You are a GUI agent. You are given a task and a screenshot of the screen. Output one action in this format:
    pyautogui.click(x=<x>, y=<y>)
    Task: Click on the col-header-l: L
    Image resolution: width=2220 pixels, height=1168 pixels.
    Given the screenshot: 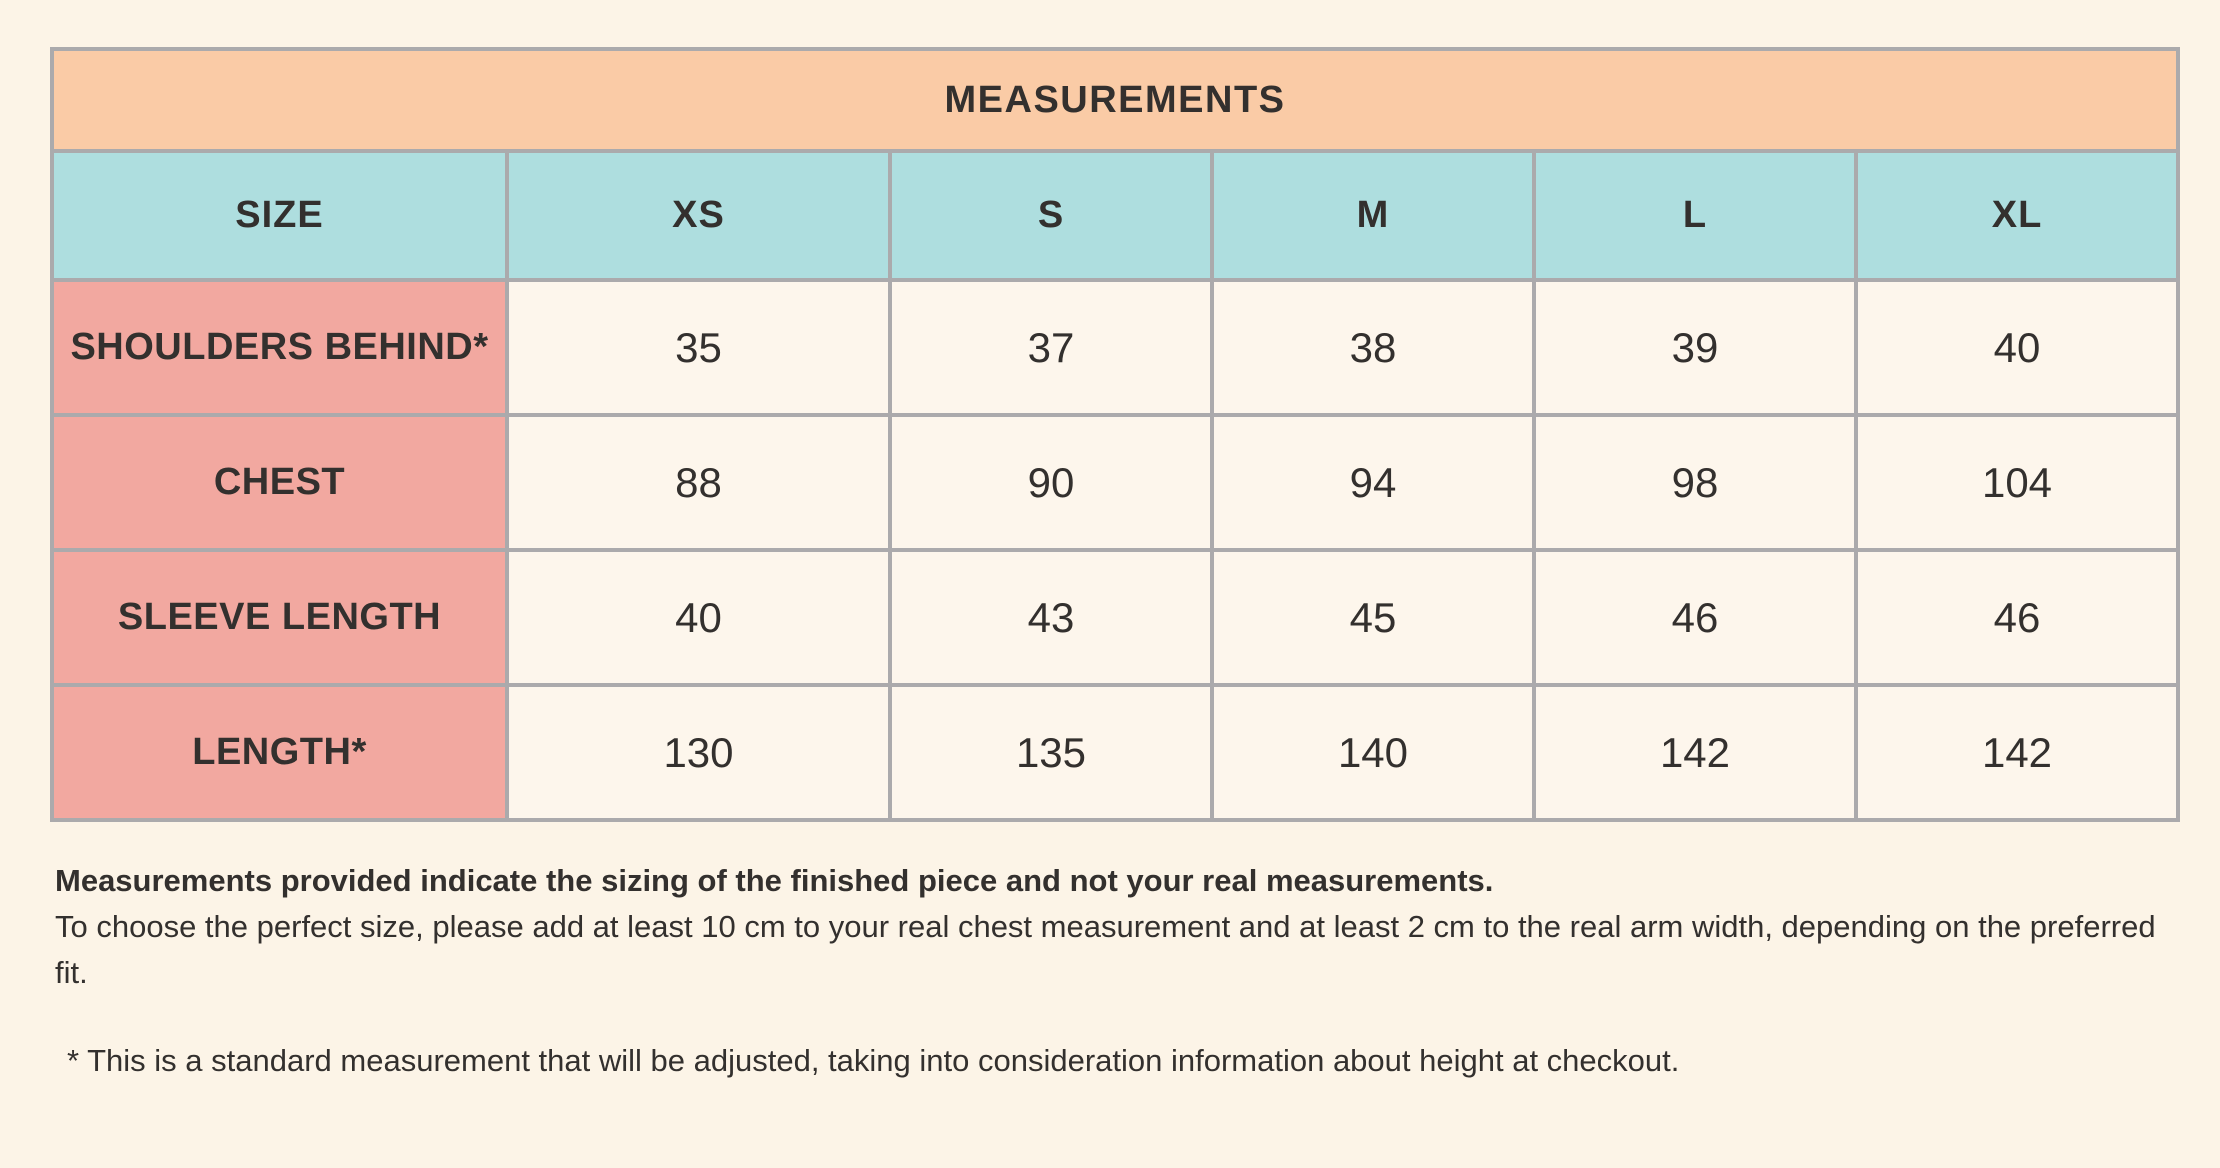 What is the action you would take?
    pyautogui.click(x=1695, y=215)
    